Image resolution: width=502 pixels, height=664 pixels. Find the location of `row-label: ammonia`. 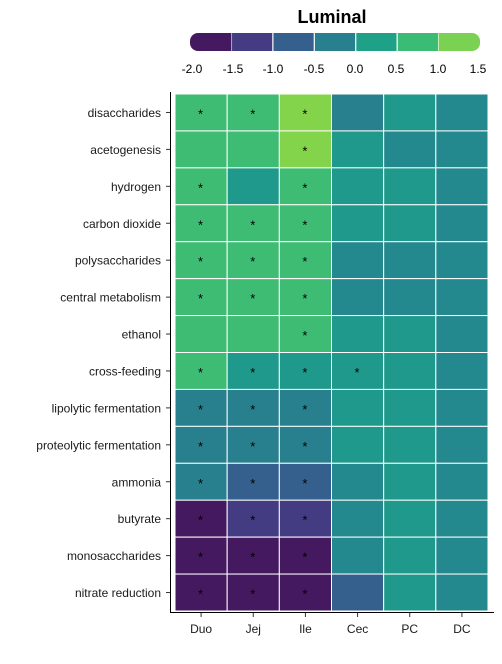

row-label: ammonia is located at coordinates (137, 482).